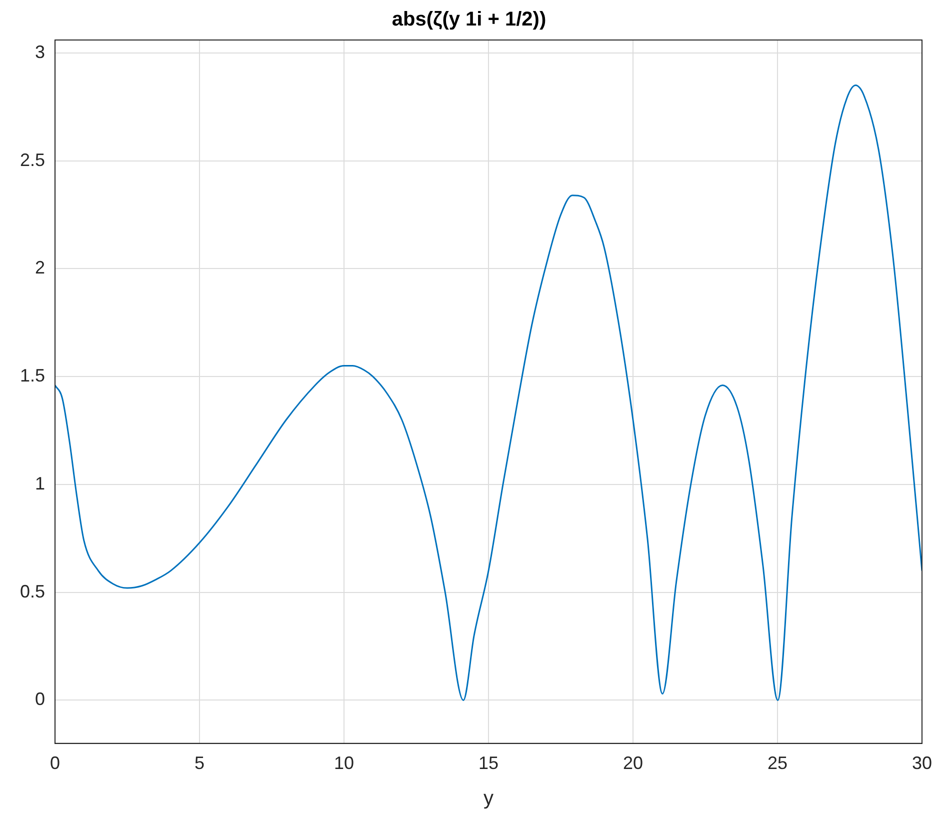 This screenshot has width=942, height=819. What do you see at coordinates (488, 763) in the screenshot?
I see `x-tick-label: 15` at bounding box center [488, 763].